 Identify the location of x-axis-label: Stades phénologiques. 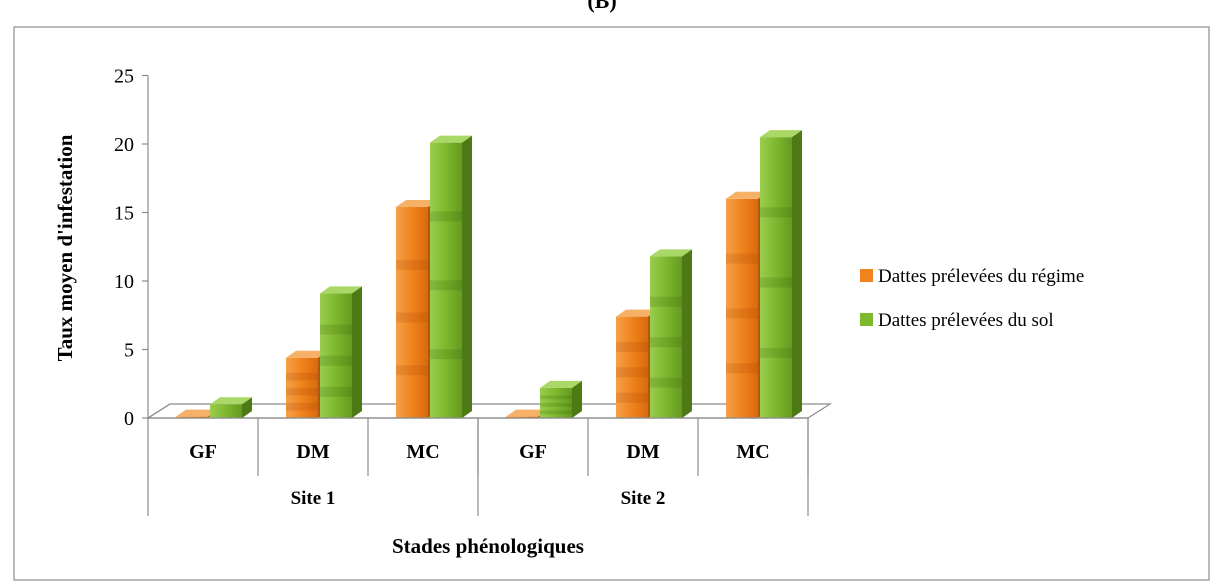
(488, 546).